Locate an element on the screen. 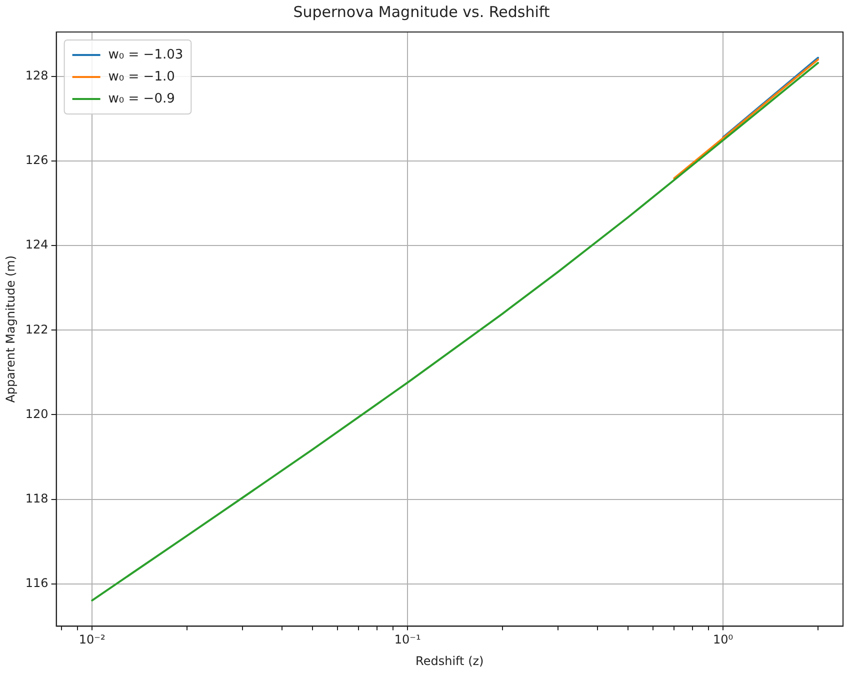  y-tick-label: 116 is located at coordinates (36, 583).